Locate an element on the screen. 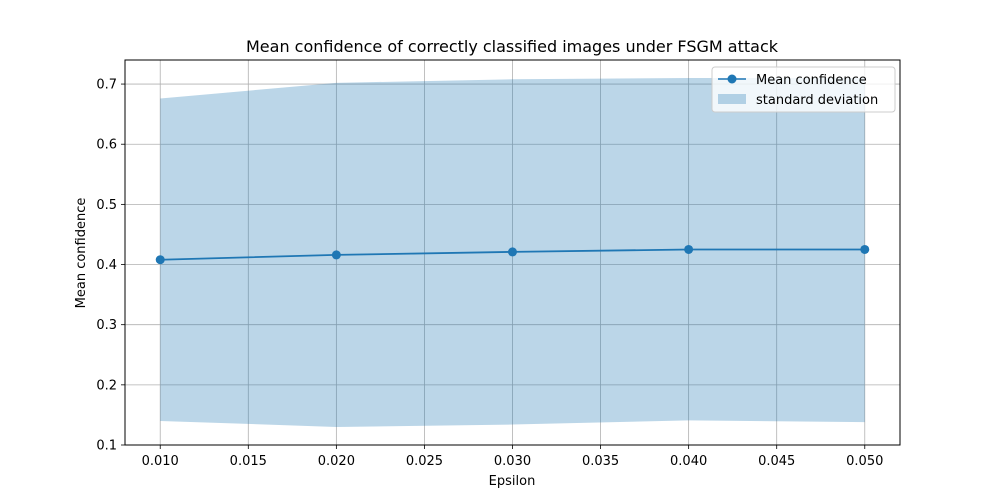 The image size is (1000, 500). legend-label-std: standard deviation is located at coordinates (817, 100).